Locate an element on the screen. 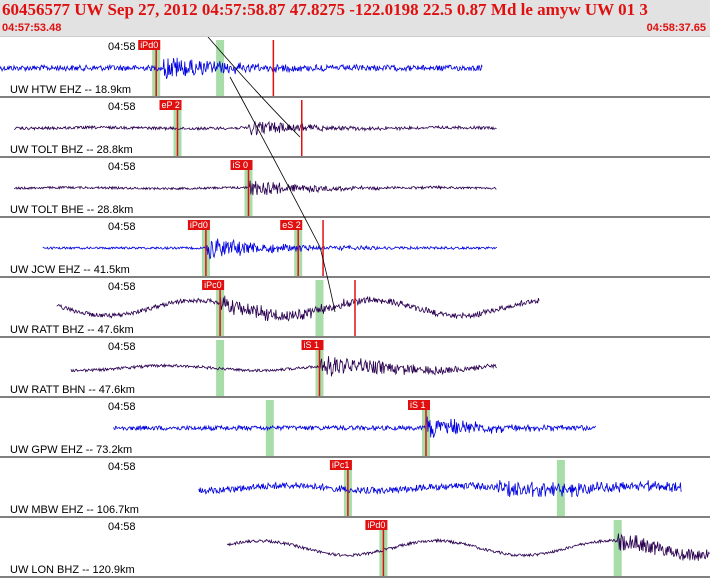  trace-row: iPd0 04:58 UW LON BHZ -- 120.9km is located at coordinates (355, 549).